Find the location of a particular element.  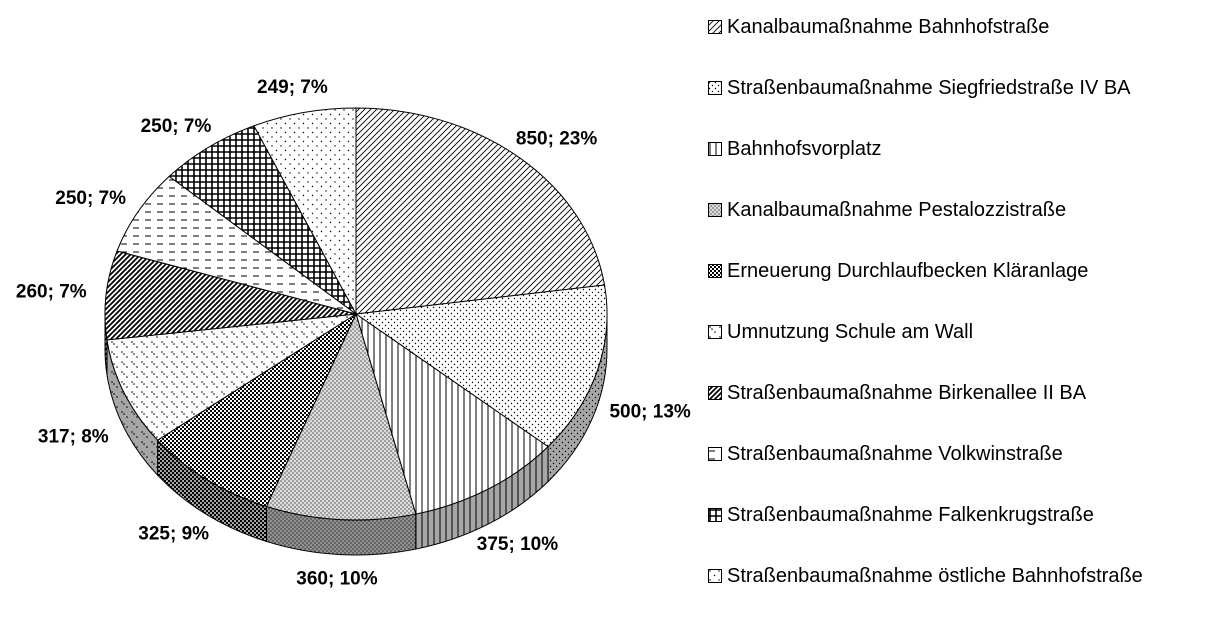

legend-item: Bahnhofsvorplatz is located at coordinates (954, 166).